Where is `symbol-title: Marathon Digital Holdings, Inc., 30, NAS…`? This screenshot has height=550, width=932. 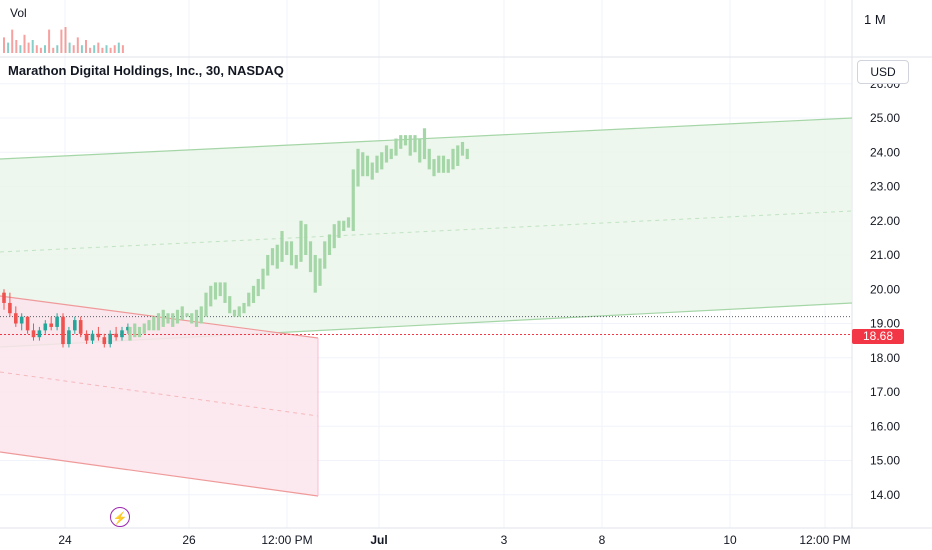
symbol-title: Marathon Digital Holdings, Inc., 30, NAS… is located at coordinates (146, 70).